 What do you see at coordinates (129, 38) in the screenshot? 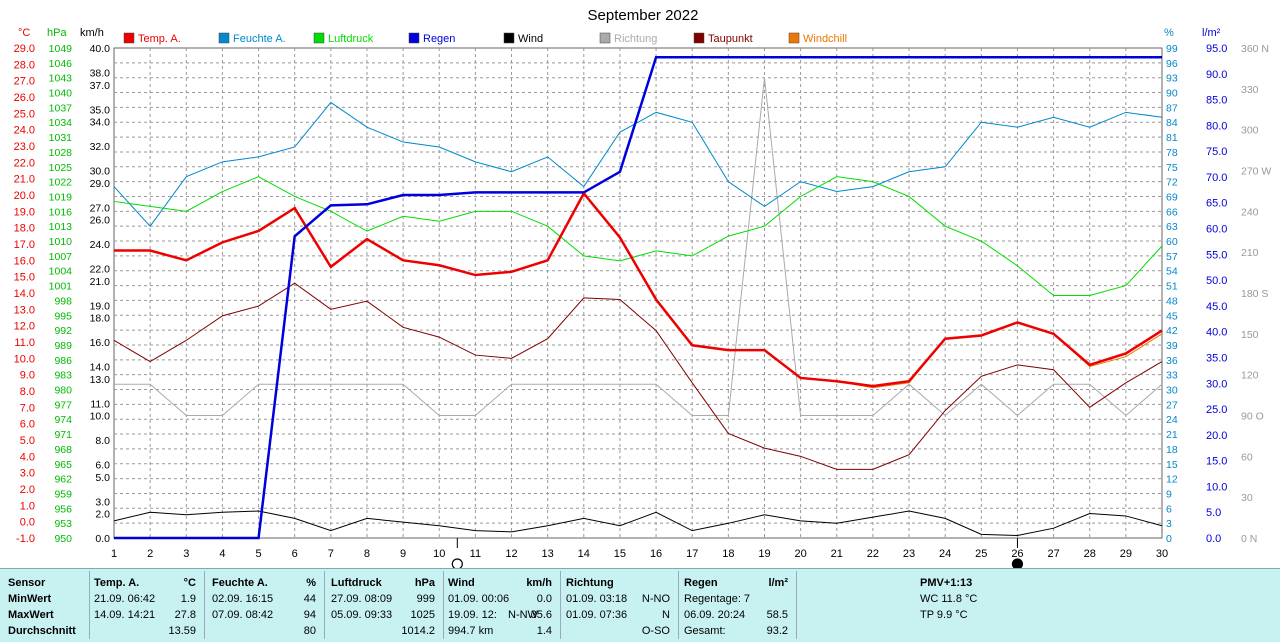
I see `legend-swatch-temp` at bounding box center [129, 38].